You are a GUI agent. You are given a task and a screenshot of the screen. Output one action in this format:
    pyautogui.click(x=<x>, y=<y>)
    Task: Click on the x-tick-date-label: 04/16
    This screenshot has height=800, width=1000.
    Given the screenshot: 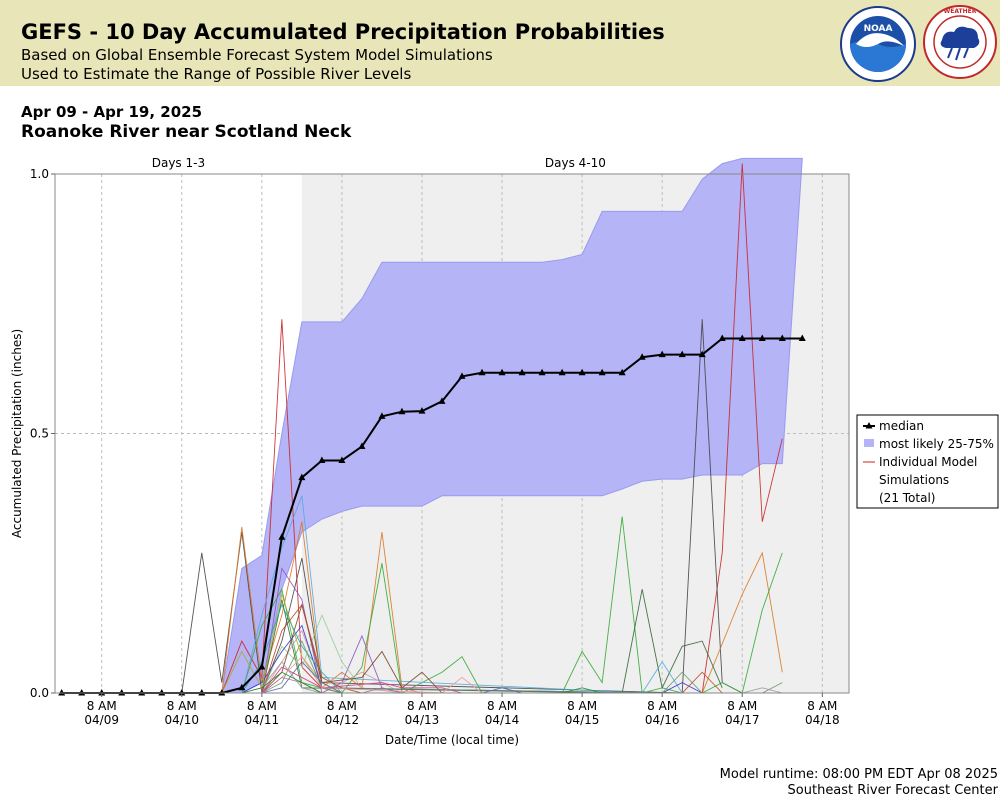 What is the action you would take?
    pyautogui.click(x=662, y=720)
    